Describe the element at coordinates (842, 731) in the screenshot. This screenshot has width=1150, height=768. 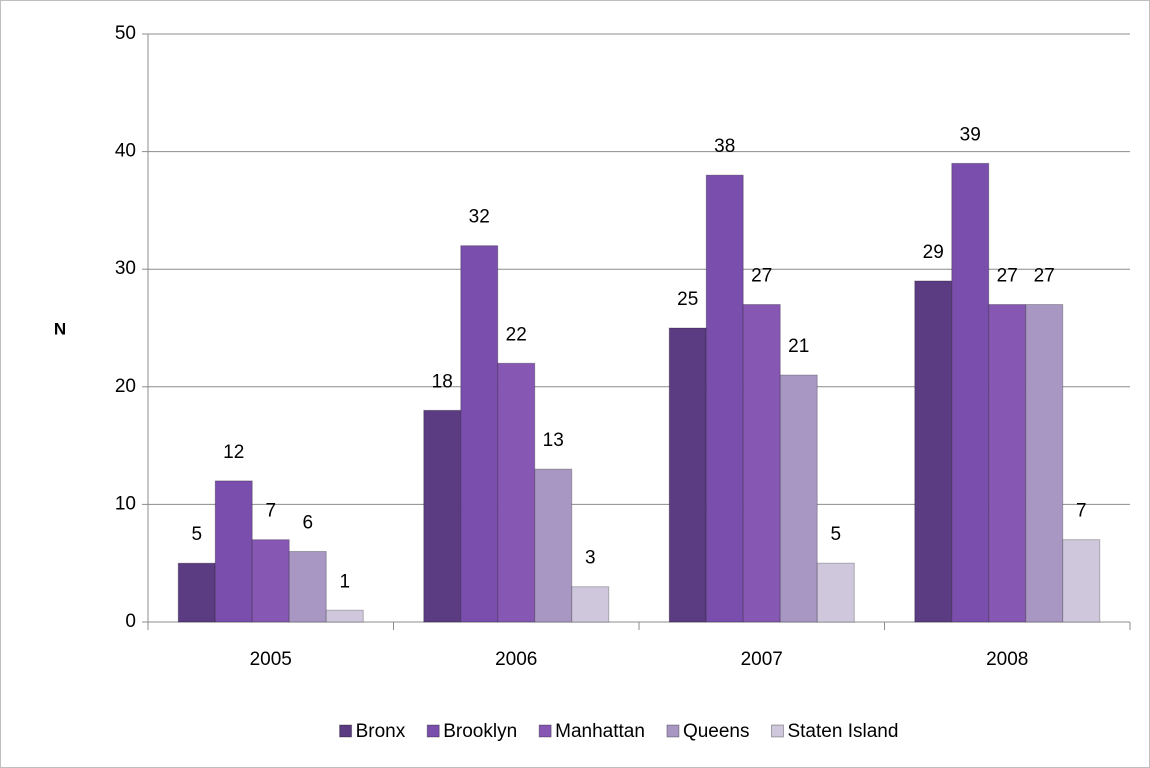
I see `legend-label: Staten Island` at that location.